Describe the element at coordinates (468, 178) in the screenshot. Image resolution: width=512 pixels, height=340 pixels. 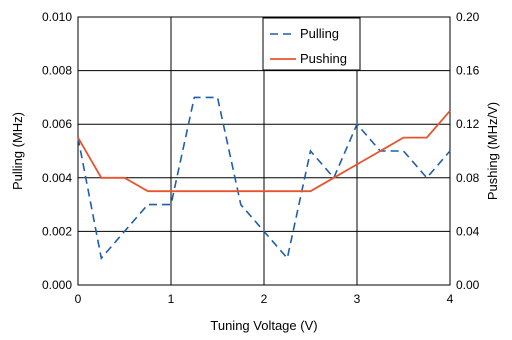
I see `y2-tick-label: 0.08` at that location.